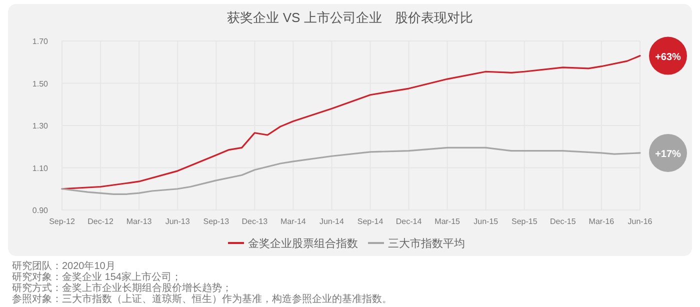  What do you see at coordinates (62, 221) in the screenshot?
I see `x-tick-label: Sep-12` at bounding box center [62, 221].